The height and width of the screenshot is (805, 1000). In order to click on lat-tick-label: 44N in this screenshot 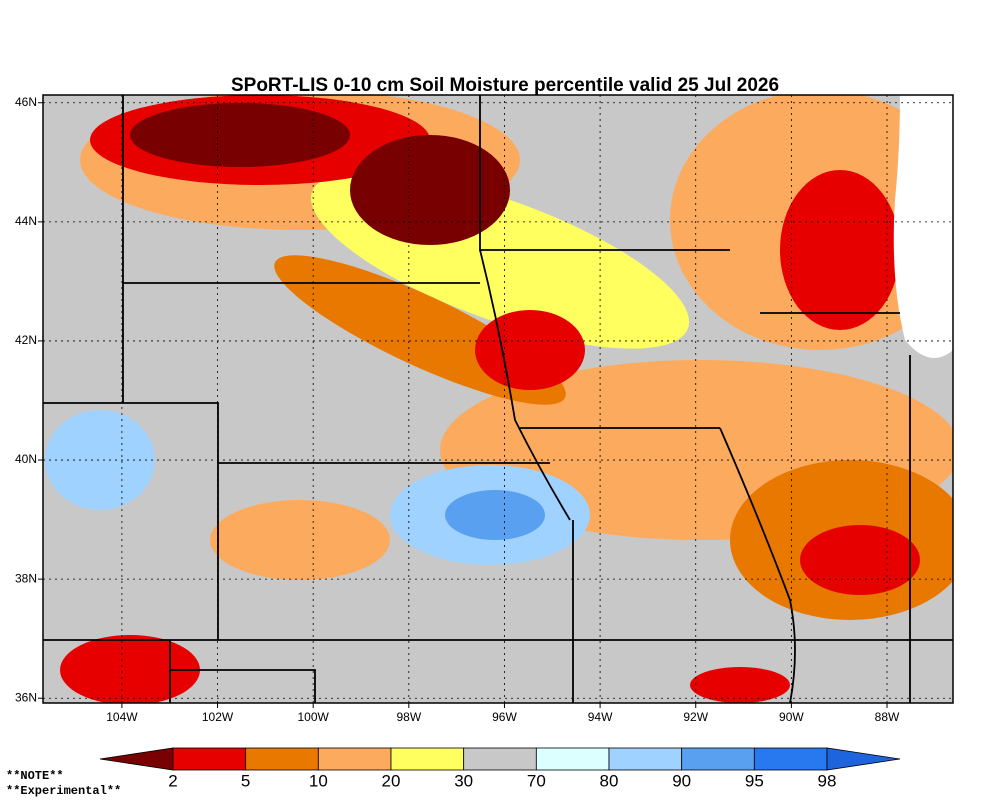, I will do `click(26, 221)`.